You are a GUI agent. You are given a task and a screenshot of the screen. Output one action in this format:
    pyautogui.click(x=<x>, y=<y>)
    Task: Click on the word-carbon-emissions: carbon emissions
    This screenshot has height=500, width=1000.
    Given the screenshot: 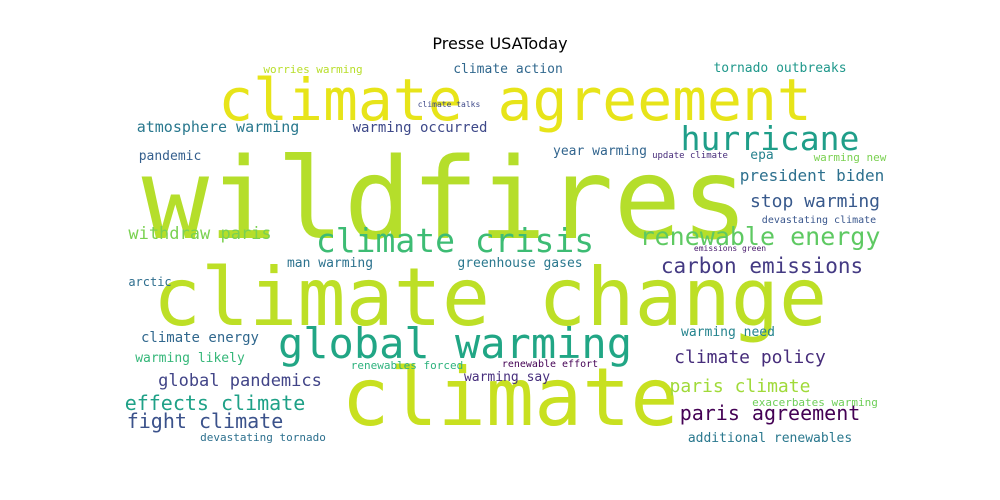 What is the action you would take?
    pyautogui.click(x=762, y=266)
    